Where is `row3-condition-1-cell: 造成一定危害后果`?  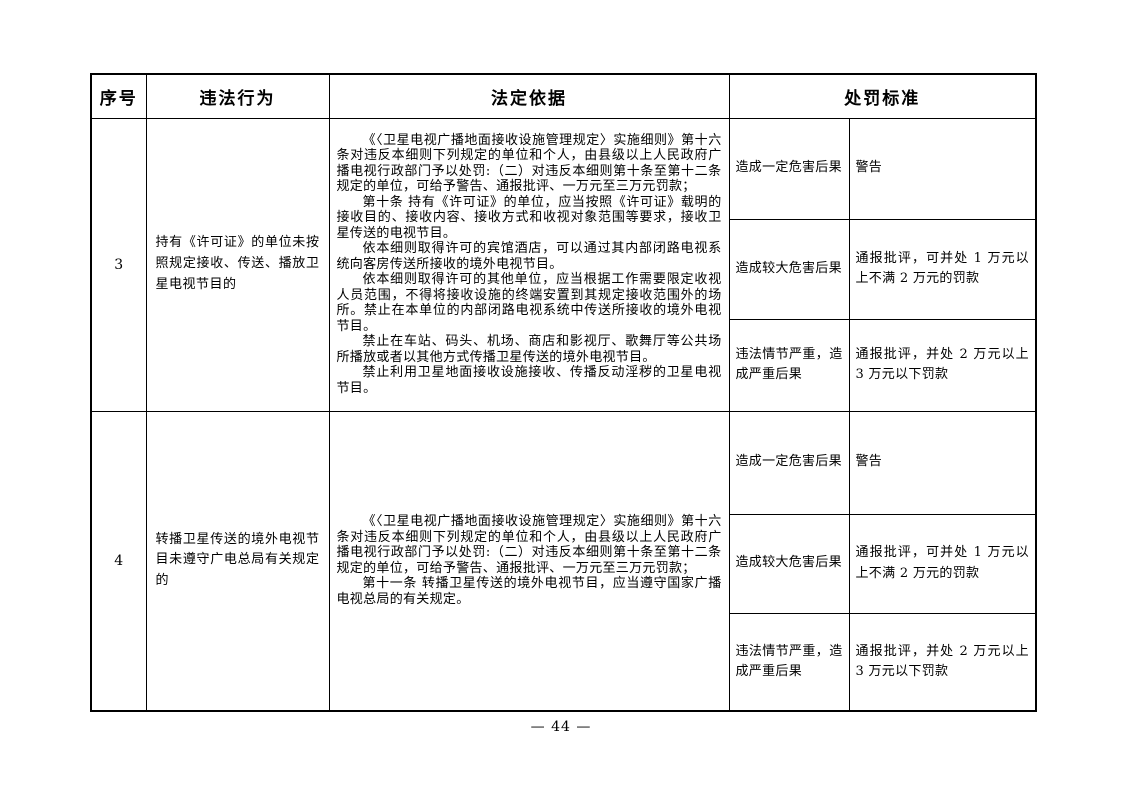 row3-condition-1-cell: 造成一定危害后果 is located at coordinates (789, 168).